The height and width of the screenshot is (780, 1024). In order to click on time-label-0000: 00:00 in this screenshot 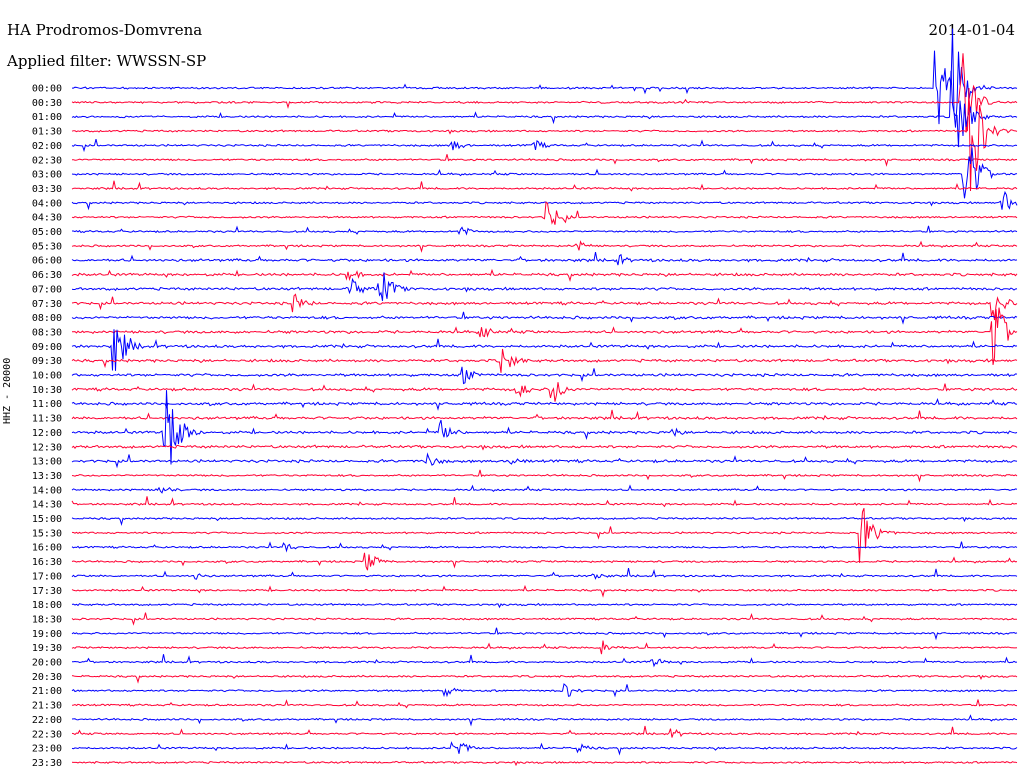, I will do `click(47, 89)`.